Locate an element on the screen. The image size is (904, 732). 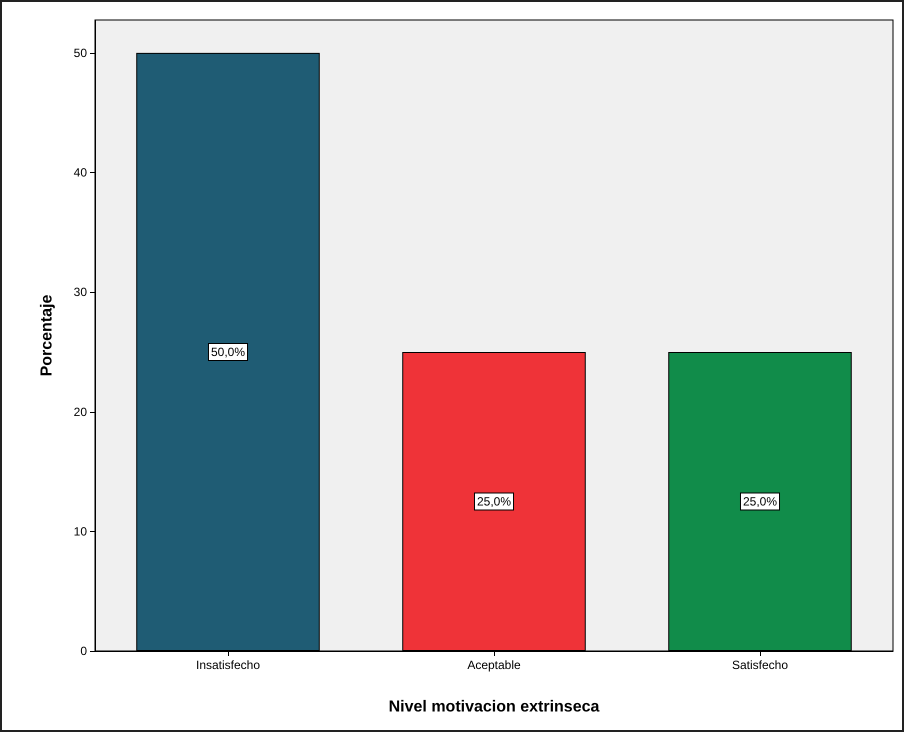
x-tick-label: Aceptable is located at coordinates (494, 665).